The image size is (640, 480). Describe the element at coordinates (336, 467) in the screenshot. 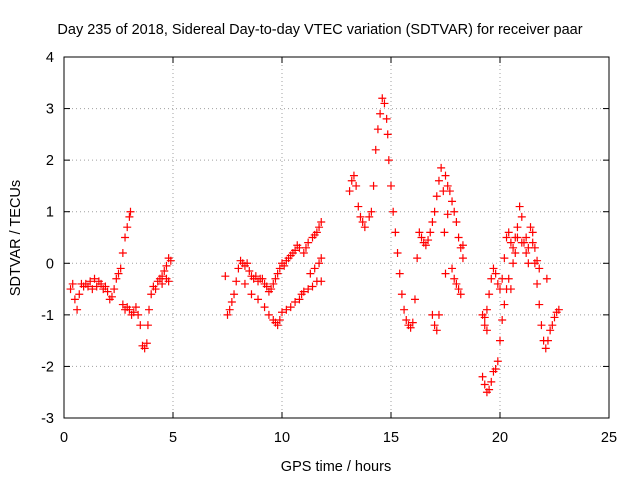

I see `x-axis-label: GPS time / hours` at that location.